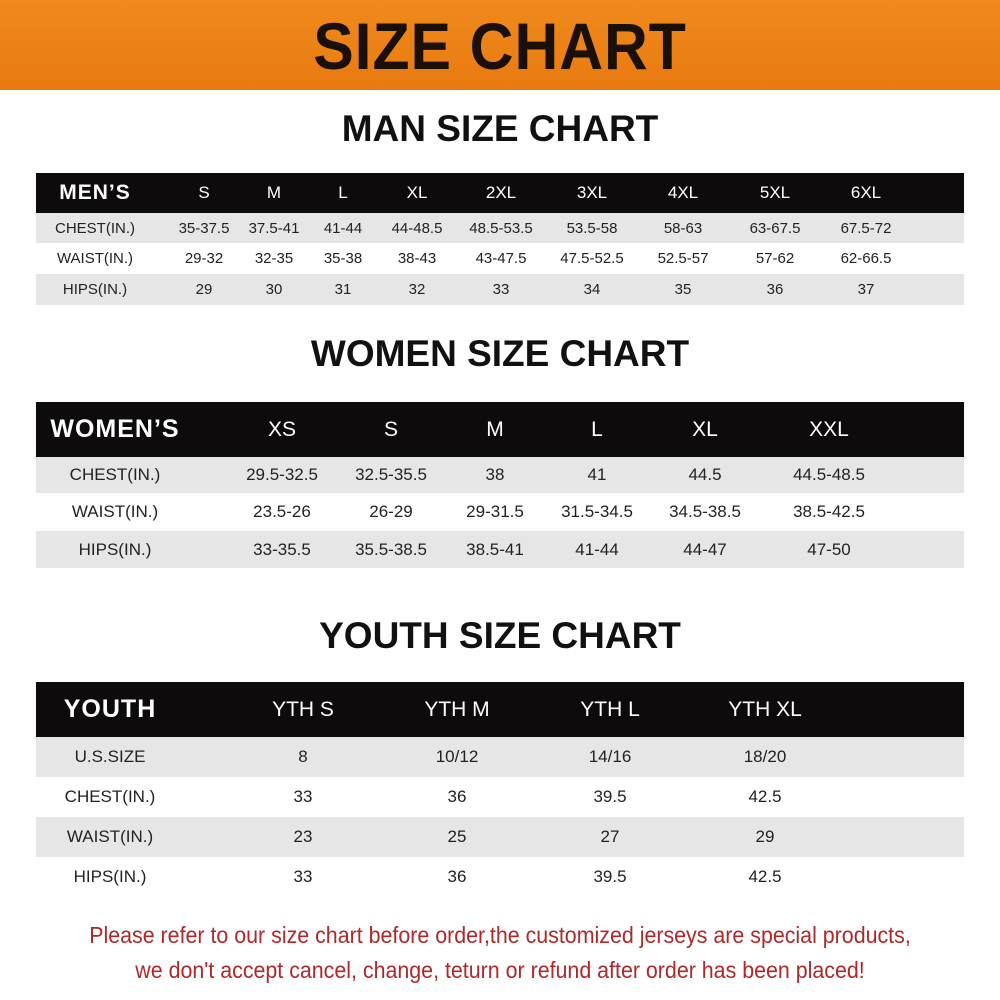 The image size is (1000, 1000). What do you see at coordinates (95, 192) in the screenshot?
I see `table-category-label: MEN’S` at bounding box center [95, 192].